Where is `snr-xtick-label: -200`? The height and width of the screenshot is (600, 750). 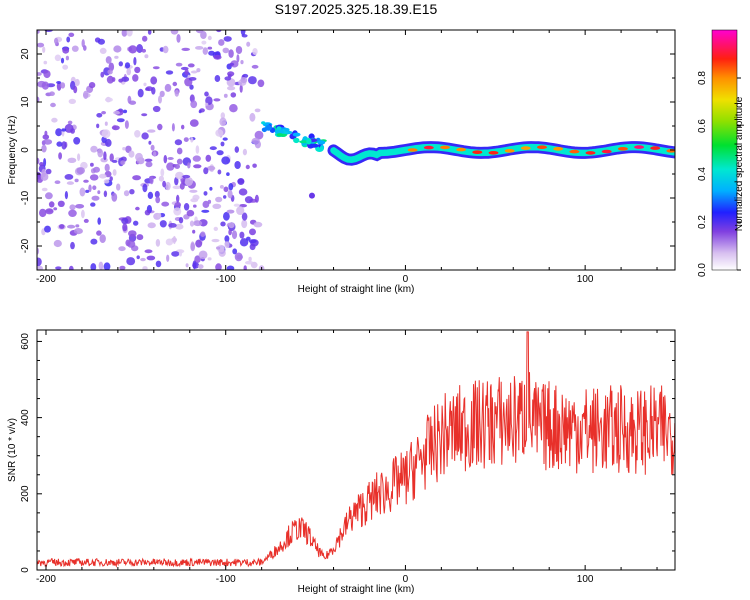
snr-xtick-label: -200 is located at coordinates (46, 579).